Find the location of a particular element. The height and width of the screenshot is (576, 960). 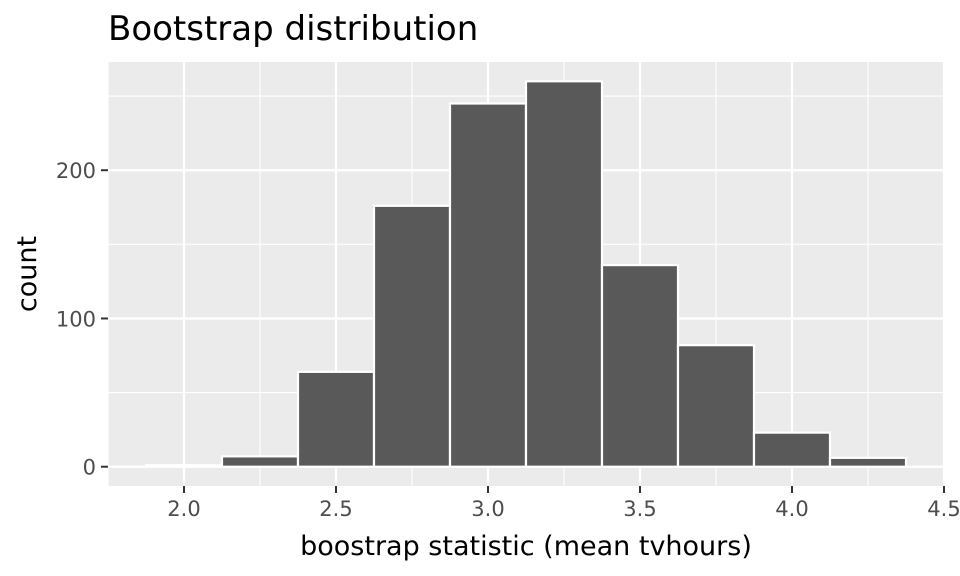

y-tick-label: 100 is located at coordinates (76, 319).